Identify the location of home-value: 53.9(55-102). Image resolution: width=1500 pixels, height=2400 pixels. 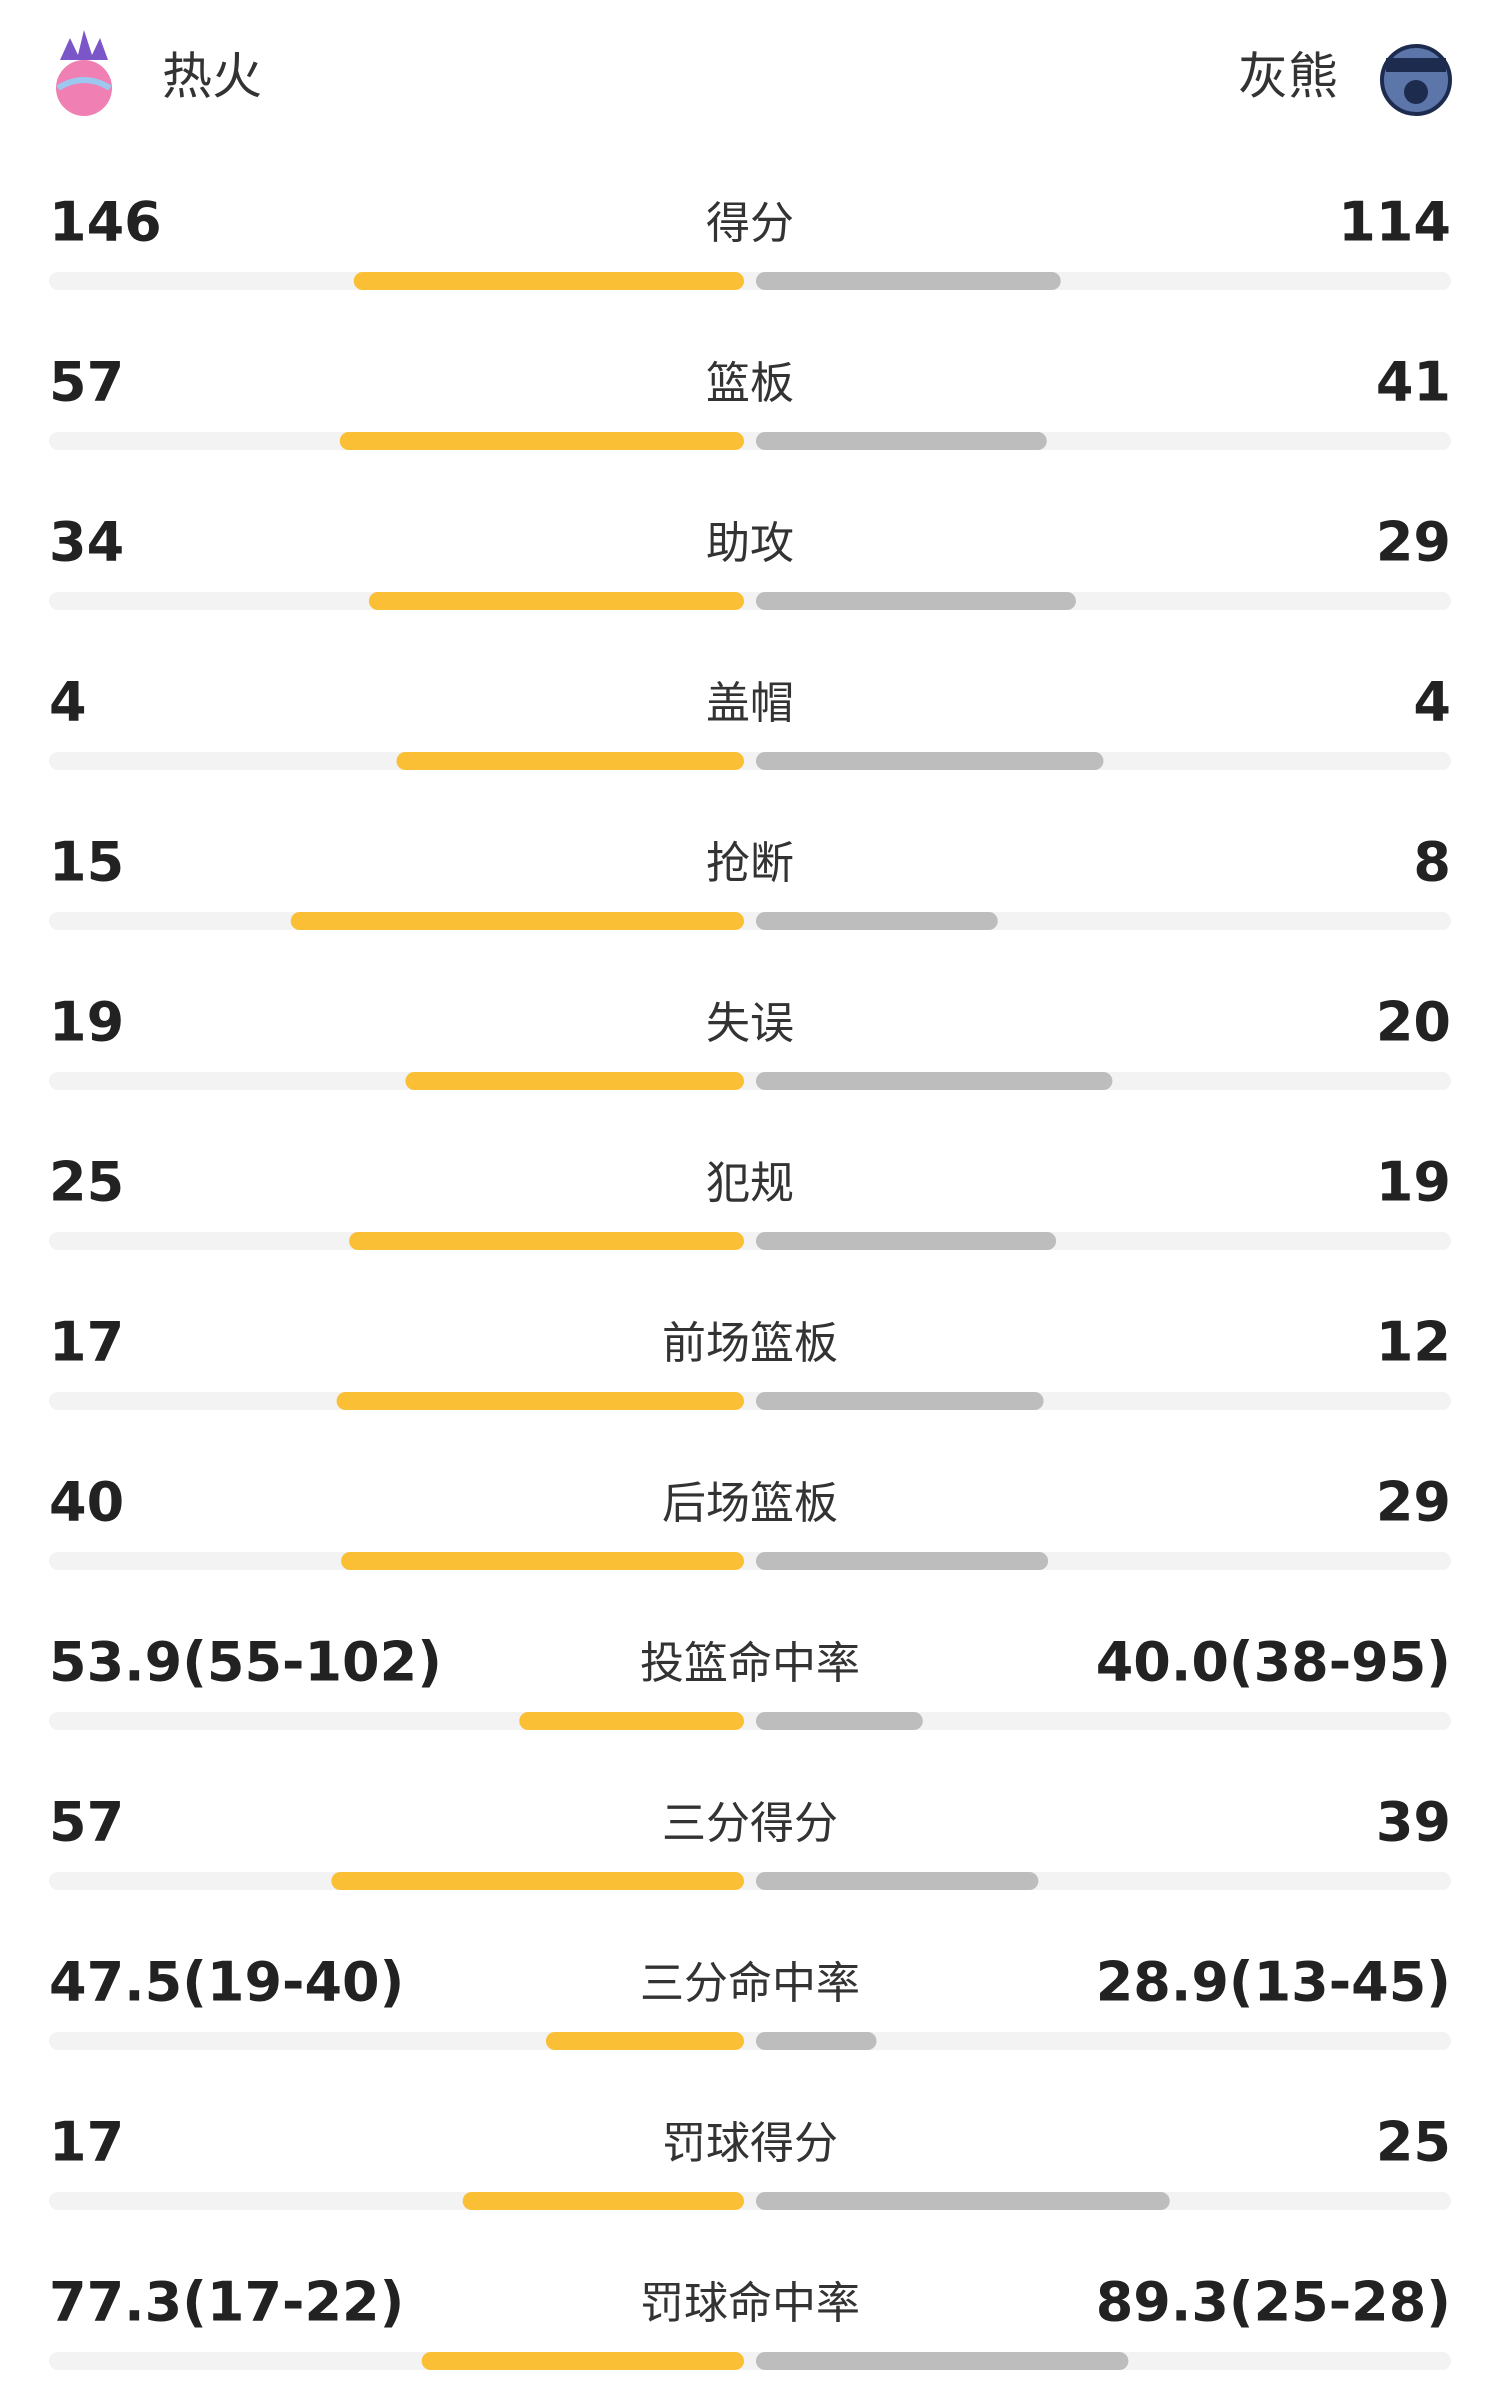
(245, 1662).